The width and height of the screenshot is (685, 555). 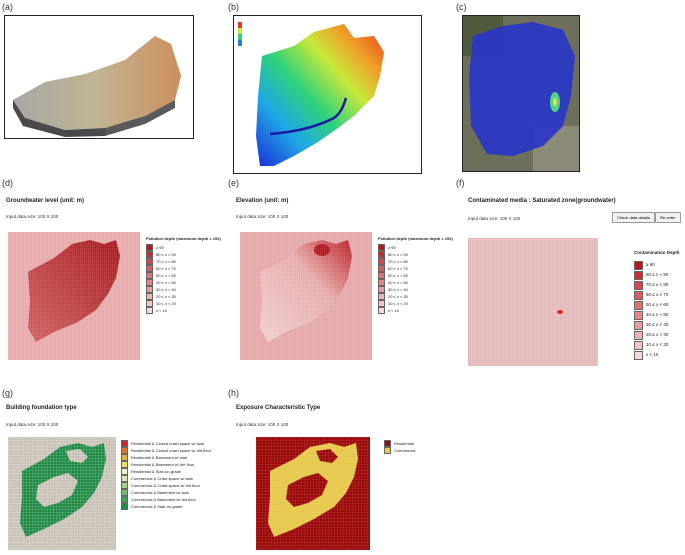 What do you see at coordinates (460, 183) in the screenshot?
I see `panel-label-f: (f)` at bounding box center [460, 183].